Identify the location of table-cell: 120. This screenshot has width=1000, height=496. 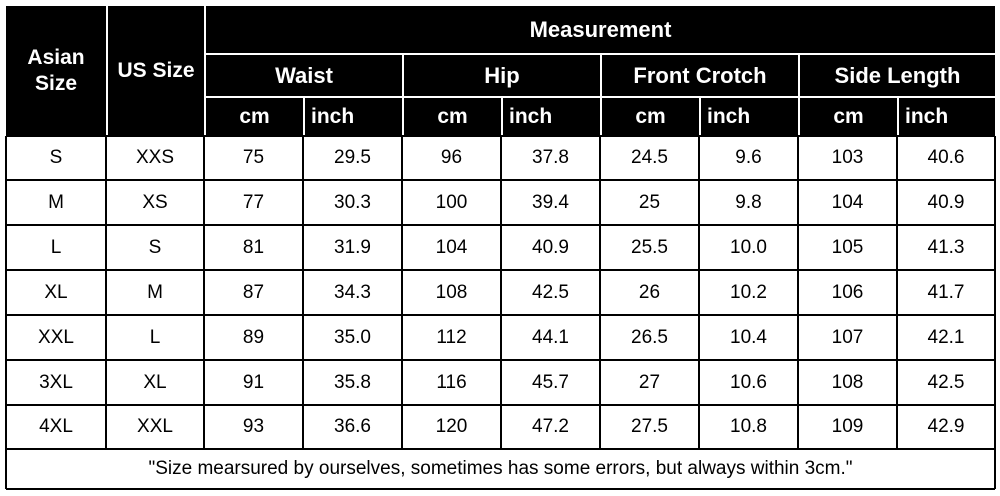
(451, 426).